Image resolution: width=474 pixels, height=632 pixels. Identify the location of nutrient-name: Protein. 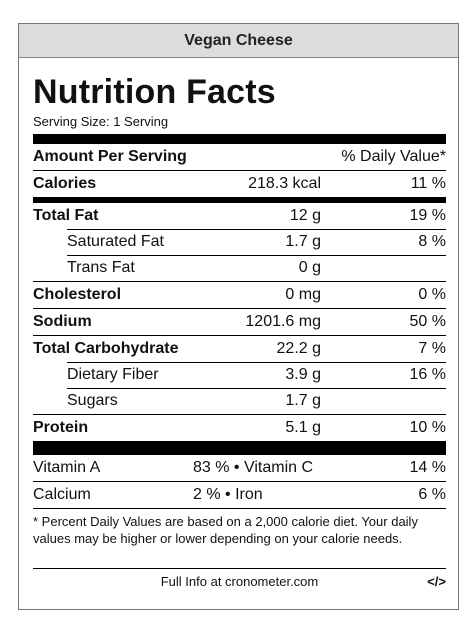
(61, 427).